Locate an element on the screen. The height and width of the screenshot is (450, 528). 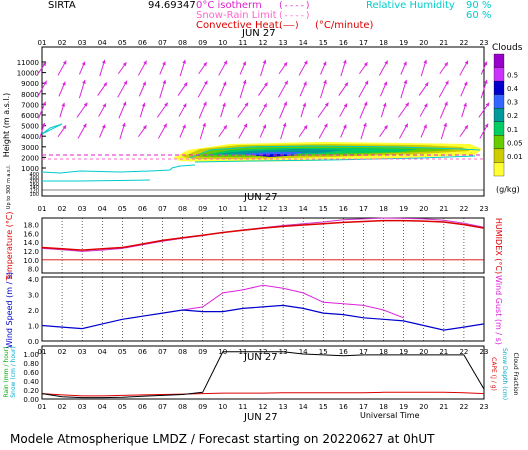
precip-tick-0.80: 0.80 is located at coordinates (31, 364).